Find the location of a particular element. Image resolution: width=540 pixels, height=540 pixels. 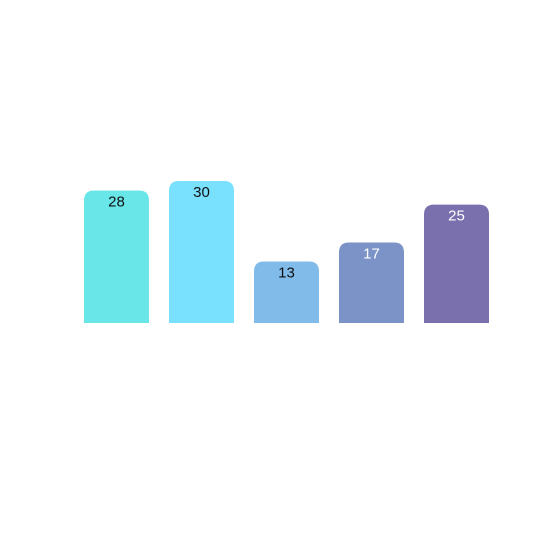

value-label: 17 is located at coordinates (371, 254).